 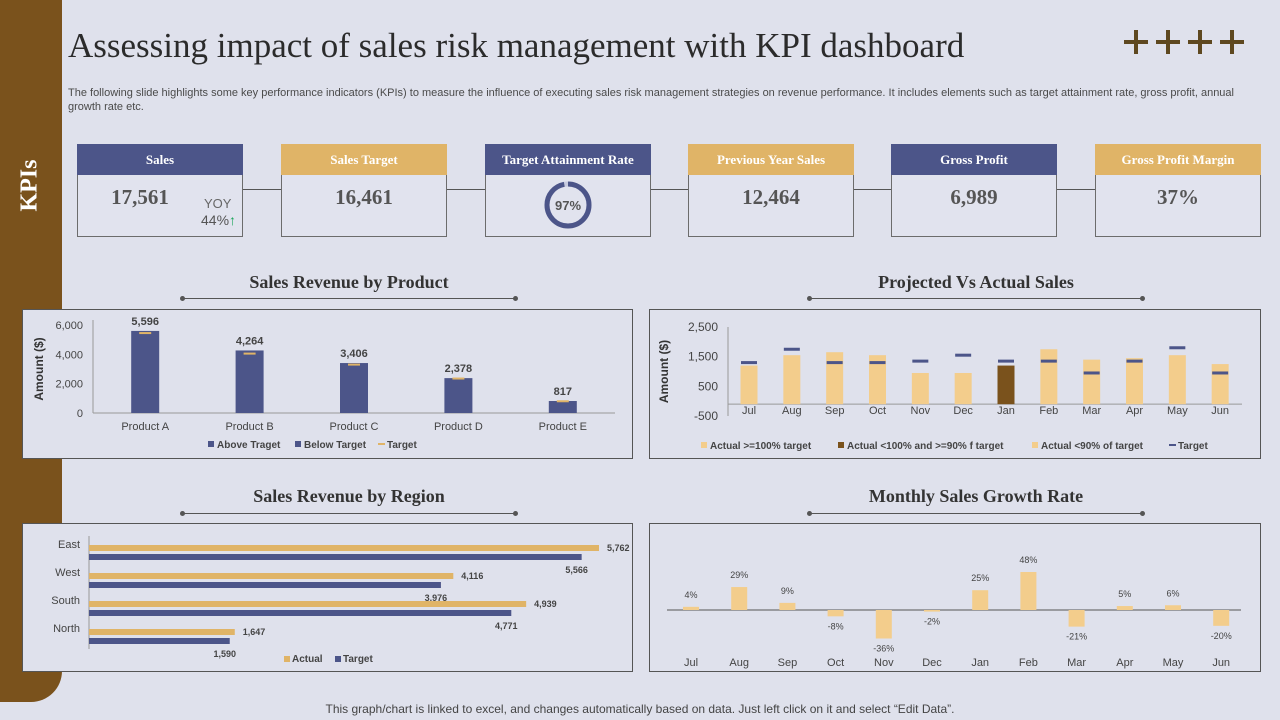 What do you see at coordinates (160, 159) in the screenshot?
I see `kpi-label: Sales` at bounding box center [160, 159].